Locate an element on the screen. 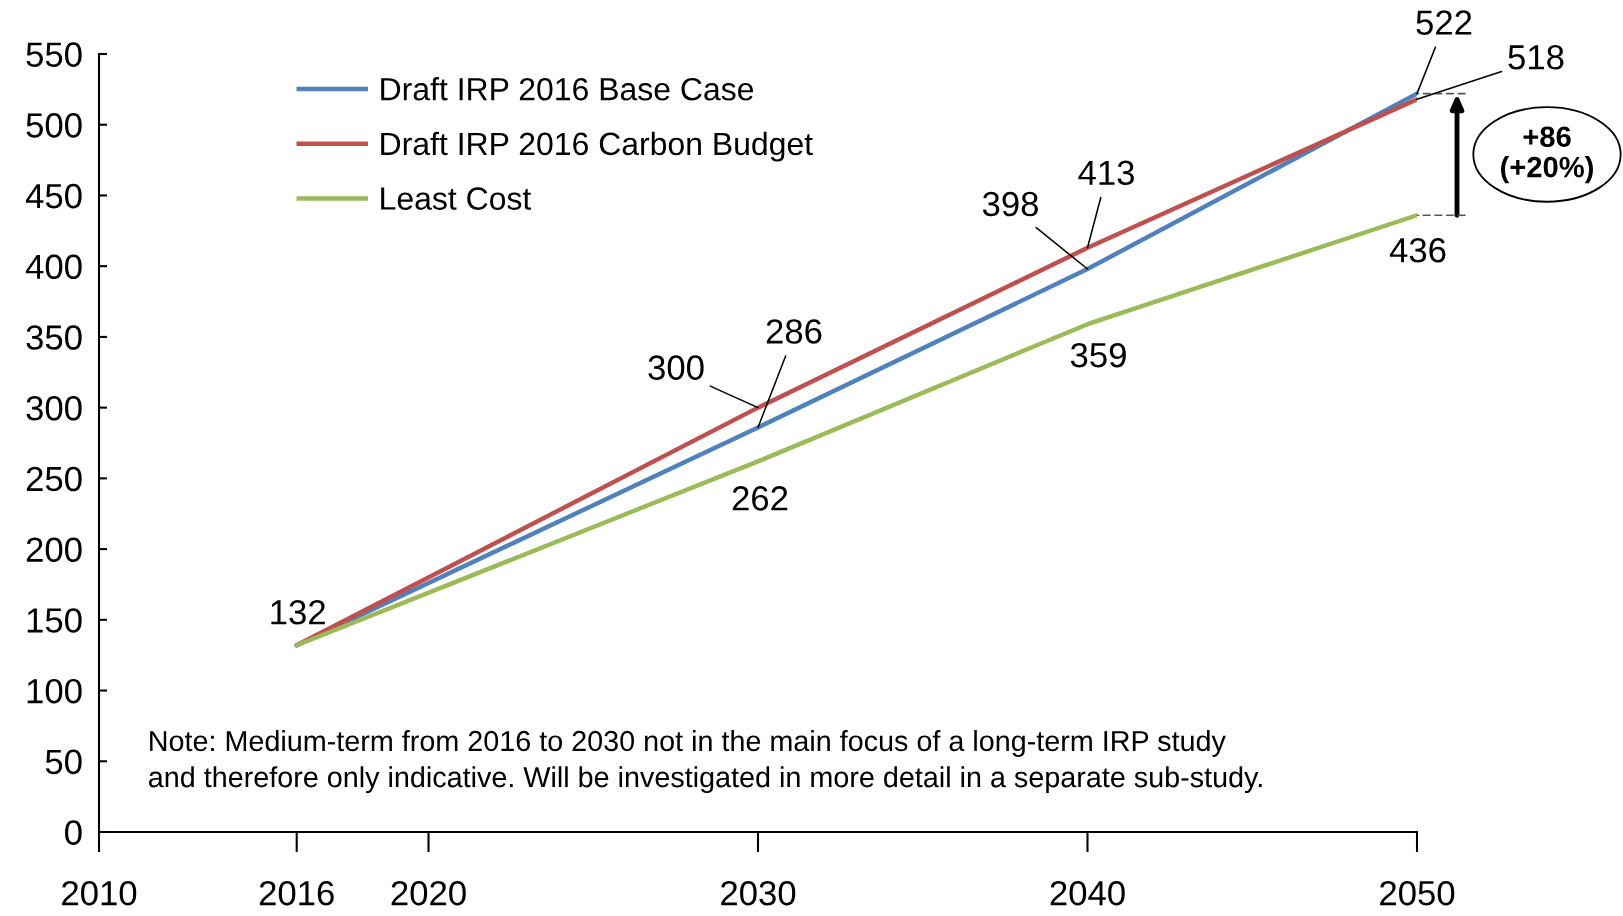 The height and width of the screenshot is (916, 1623). data-label: 436 is located at coordinates (1417, 250).